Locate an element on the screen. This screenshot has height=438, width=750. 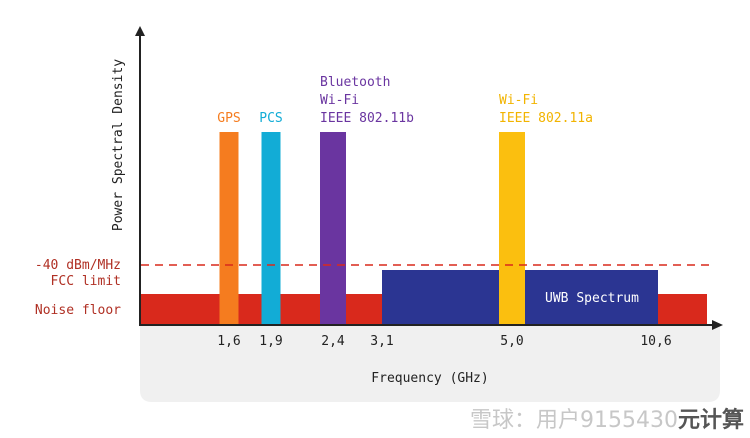
x-axis-arrow is located at coordinates (717, 325).